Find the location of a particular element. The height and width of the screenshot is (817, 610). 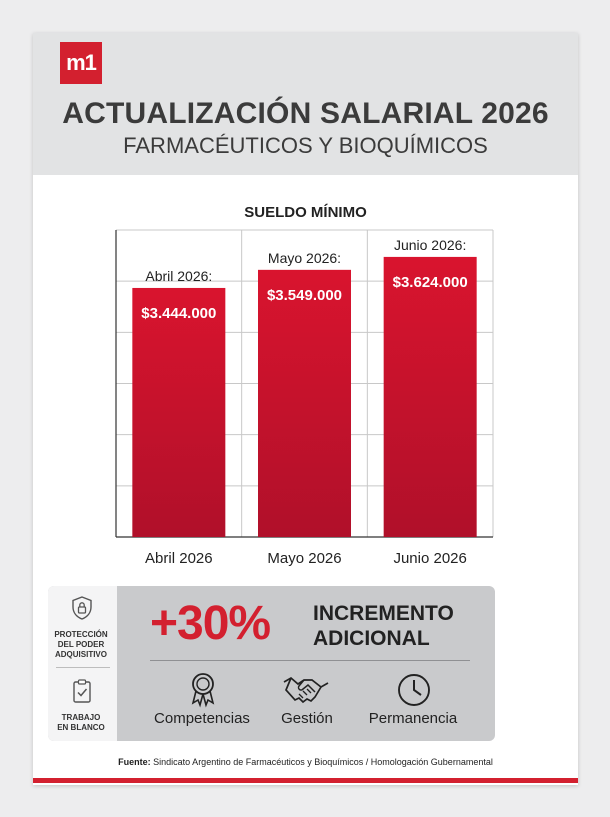

clipboard-check-icon is located at coordinates (82, 691).